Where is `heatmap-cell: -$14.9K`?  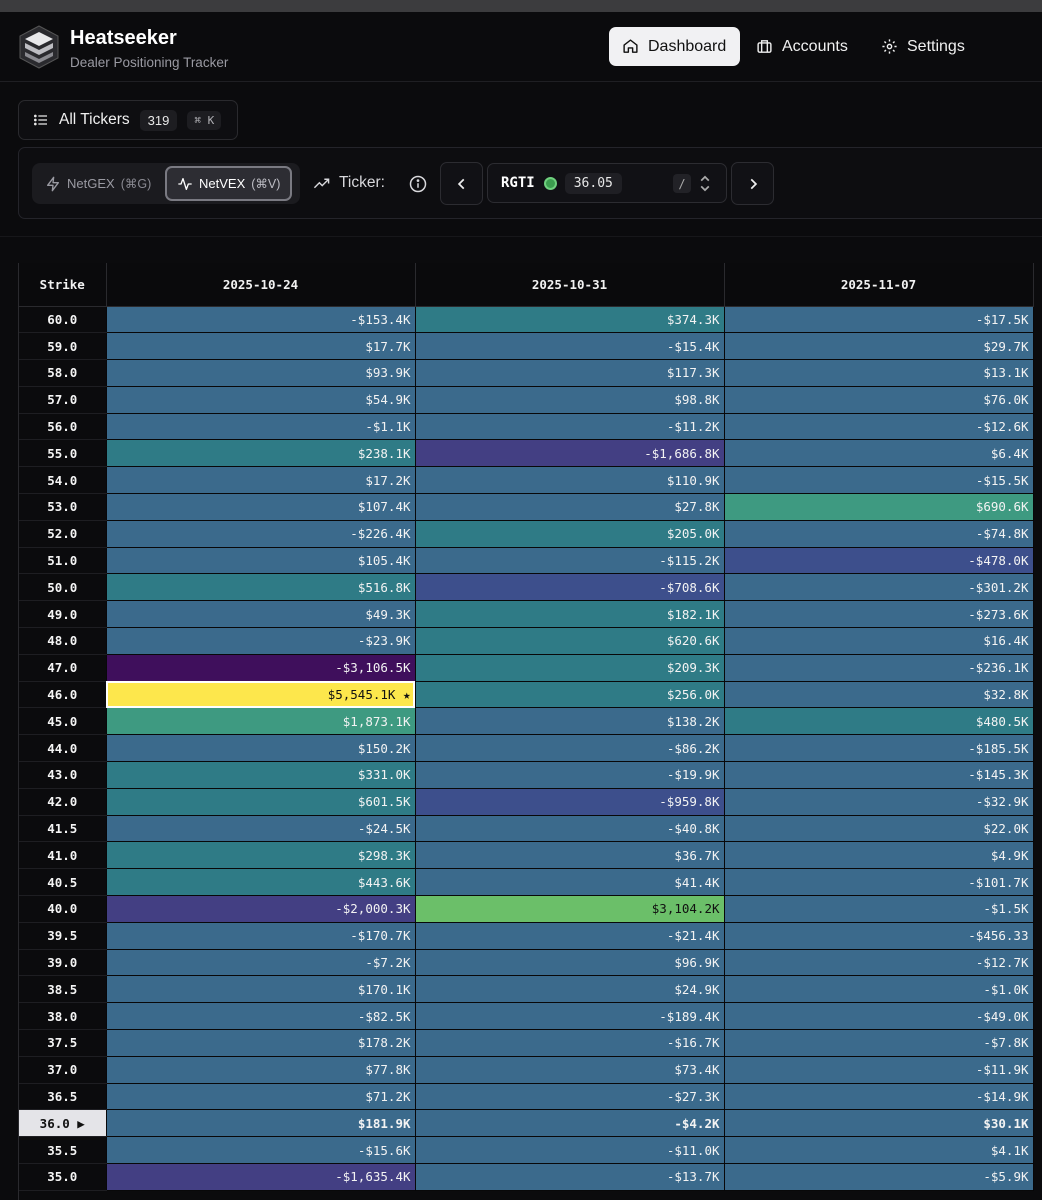
heatmap-cell: -$14.9K is located at coordinates (879, 1097).